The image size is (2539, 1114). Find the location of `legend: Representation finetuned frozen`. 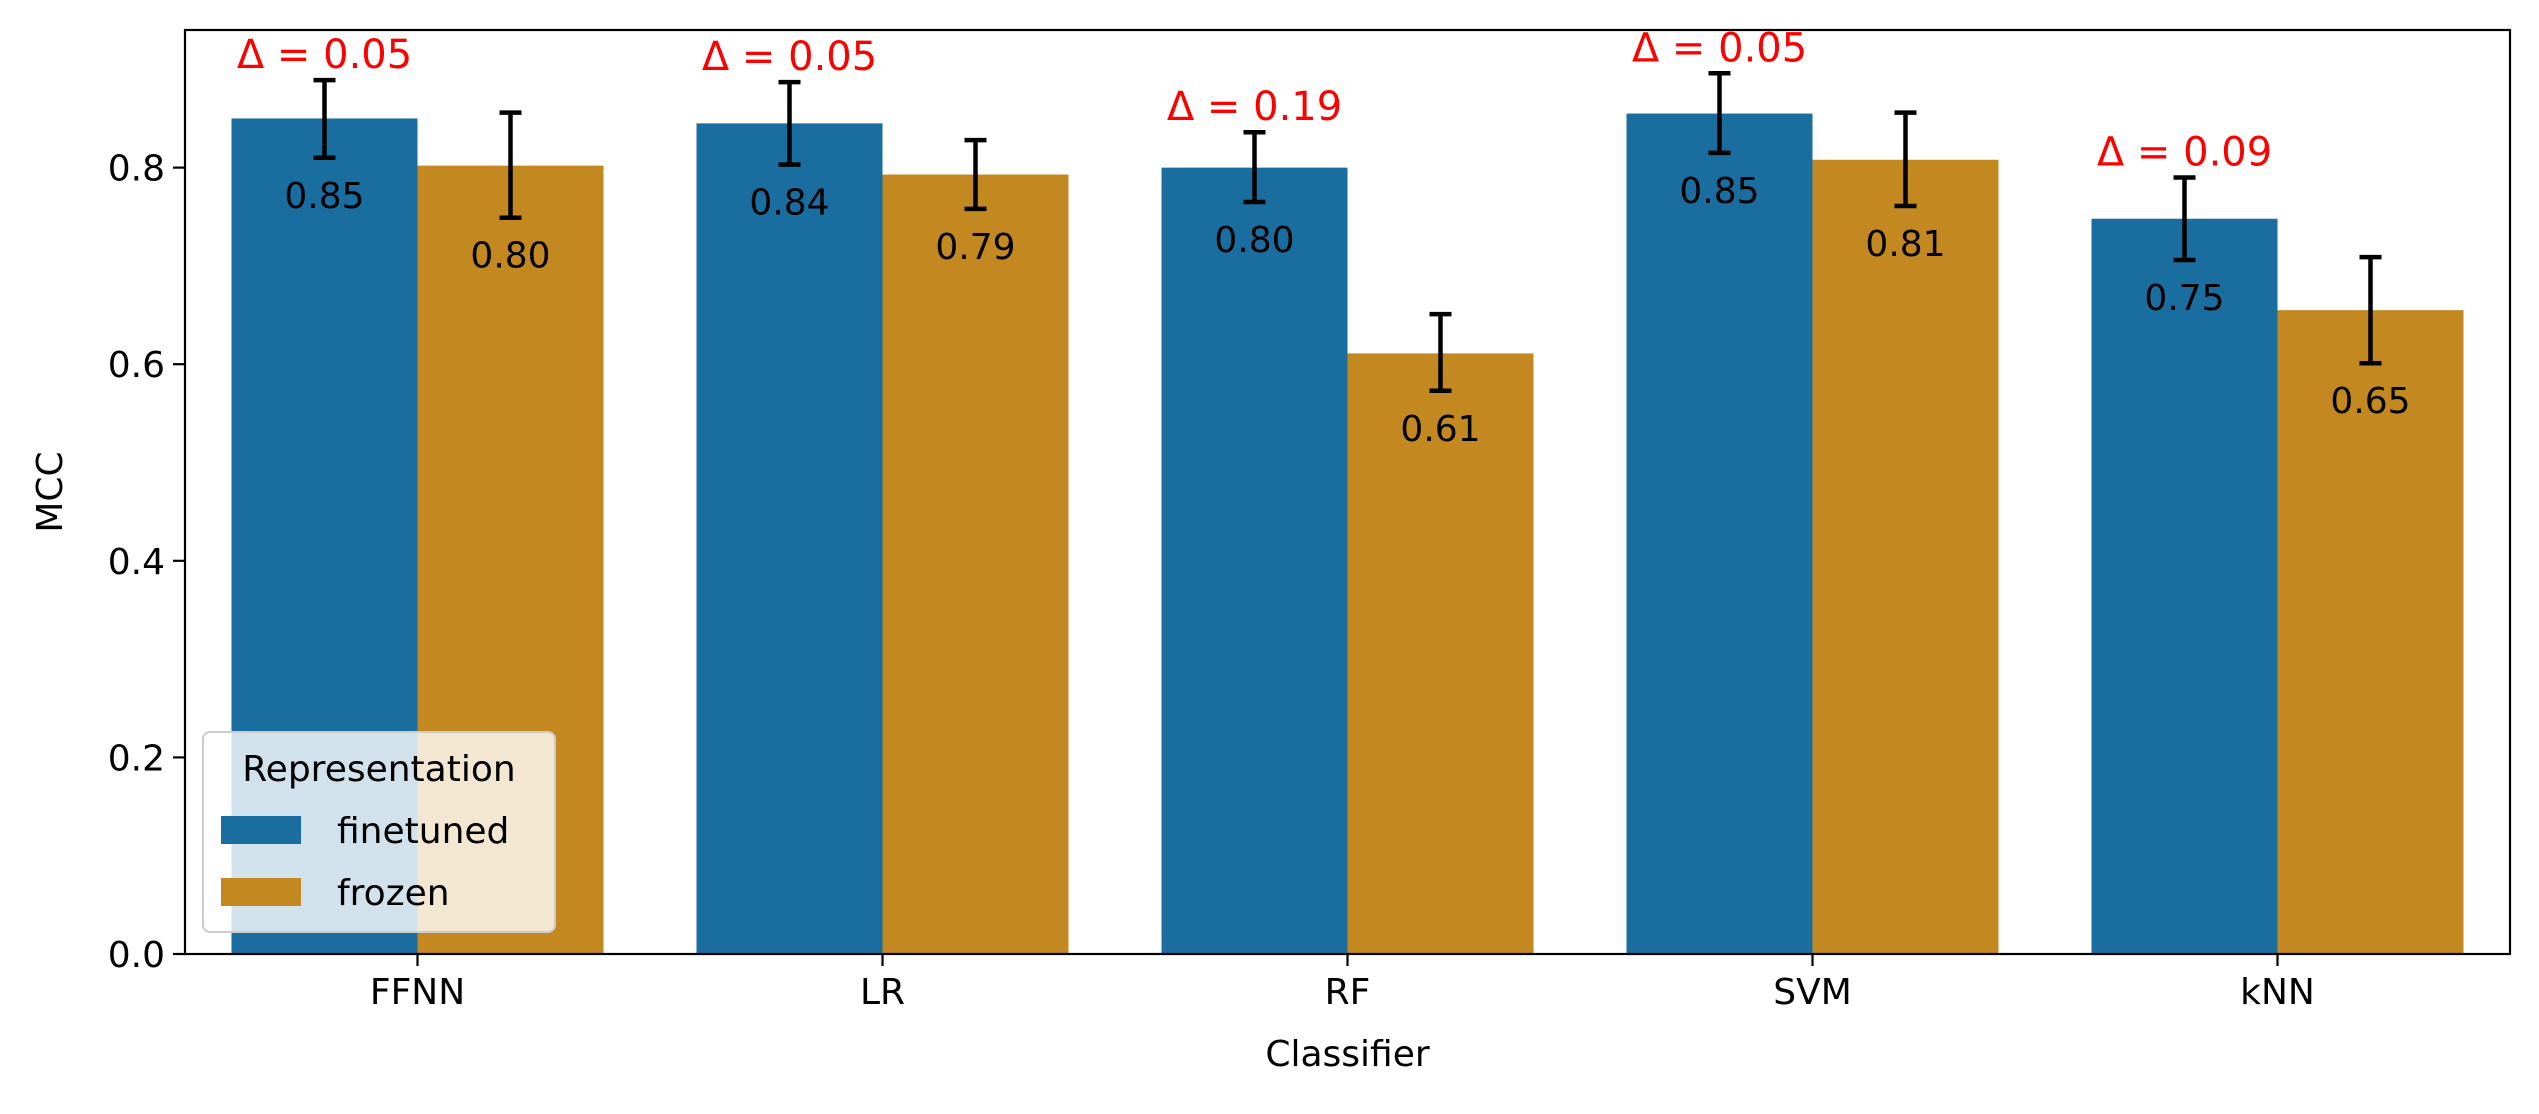

legend: Representation finetuned frozen is located at coordinates (379, 832).